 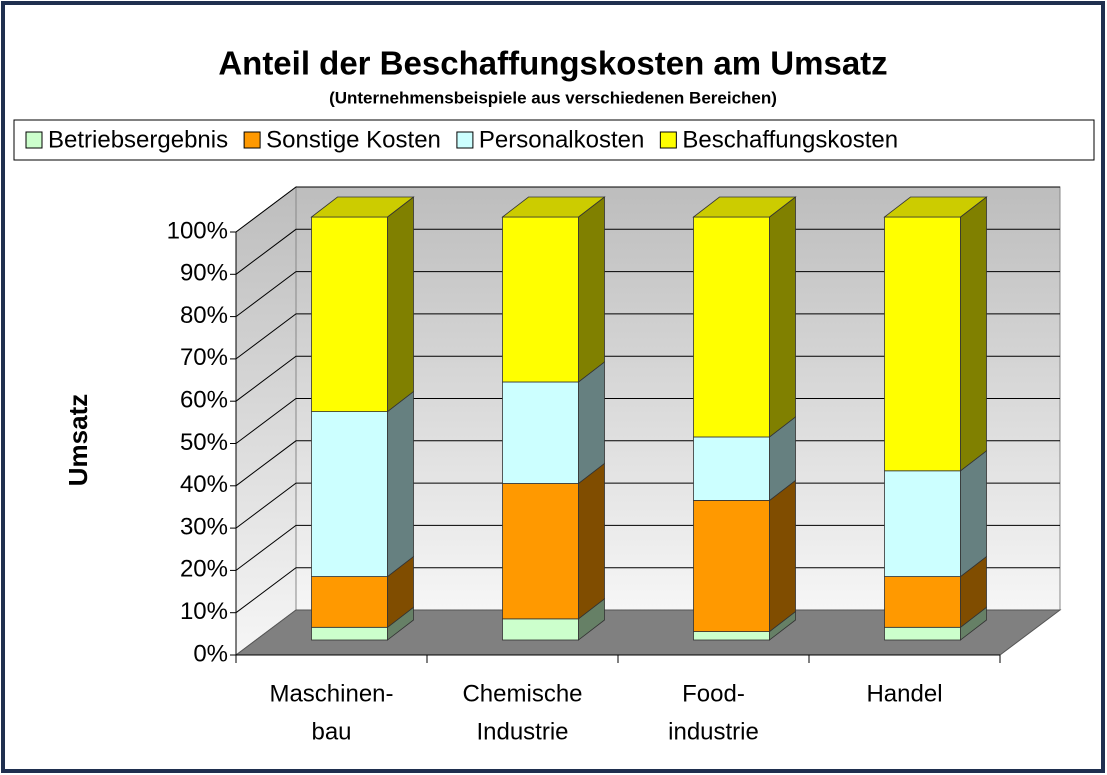 I want to click on legend-label: Sonstige Kosten, so click(x=353, y=139).